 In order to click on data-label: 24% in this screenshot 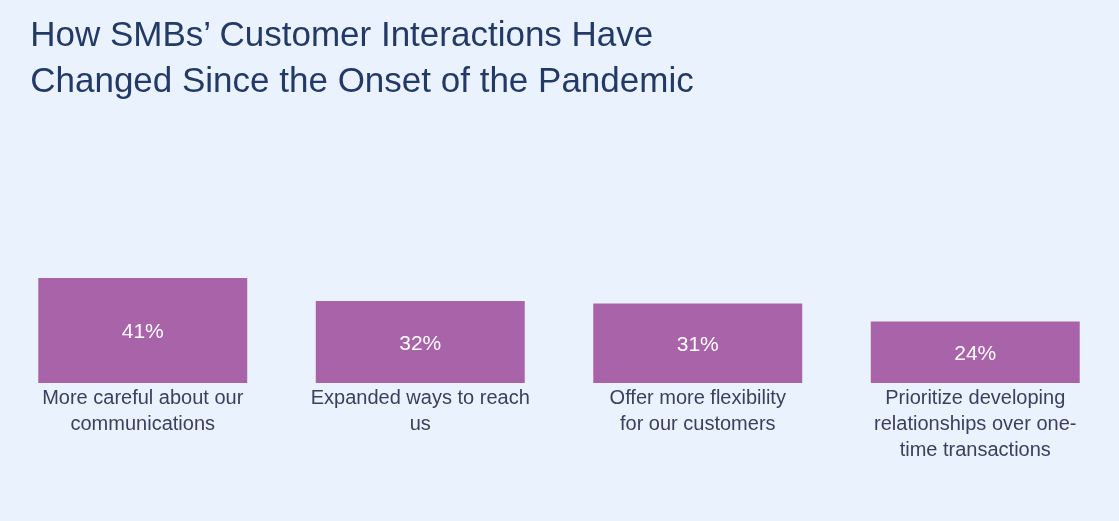, I will do `click(975, 352)`.